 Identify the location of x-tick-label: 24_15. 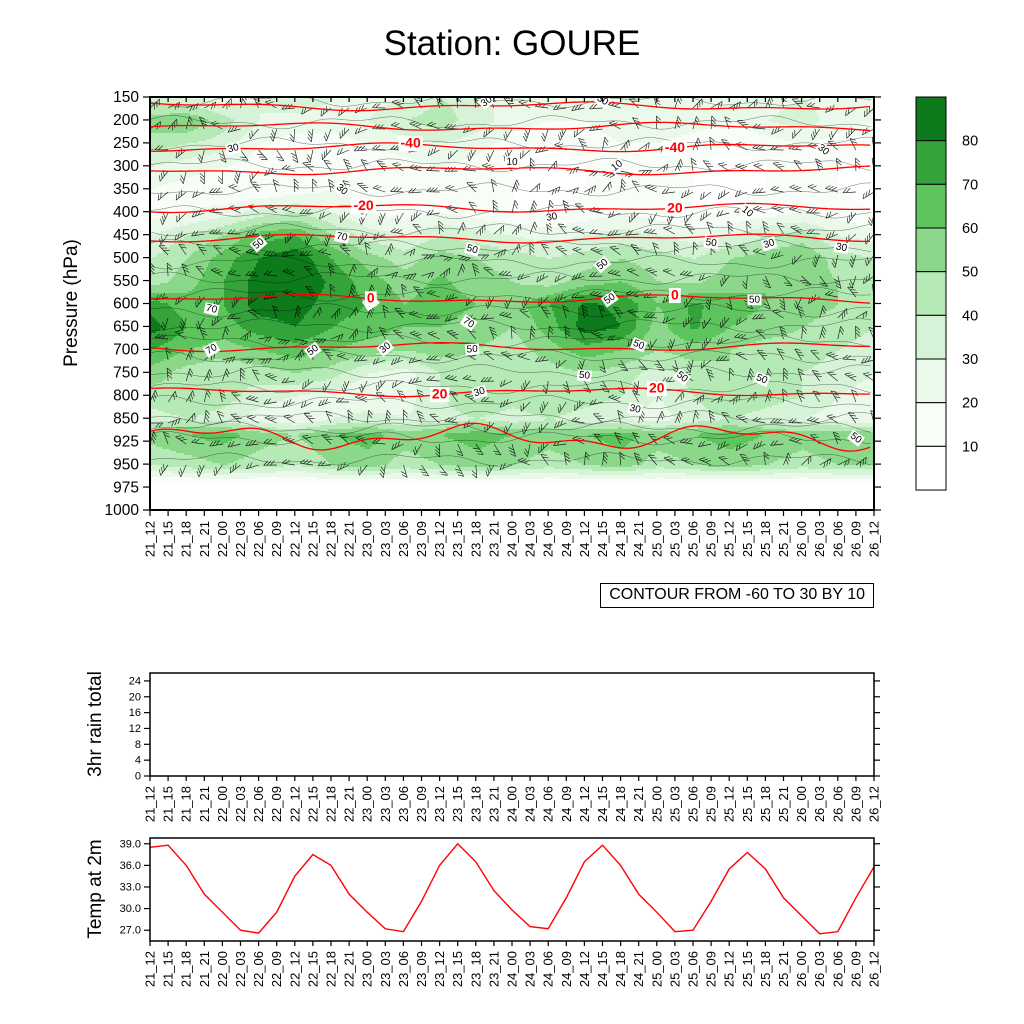
(602, 969).